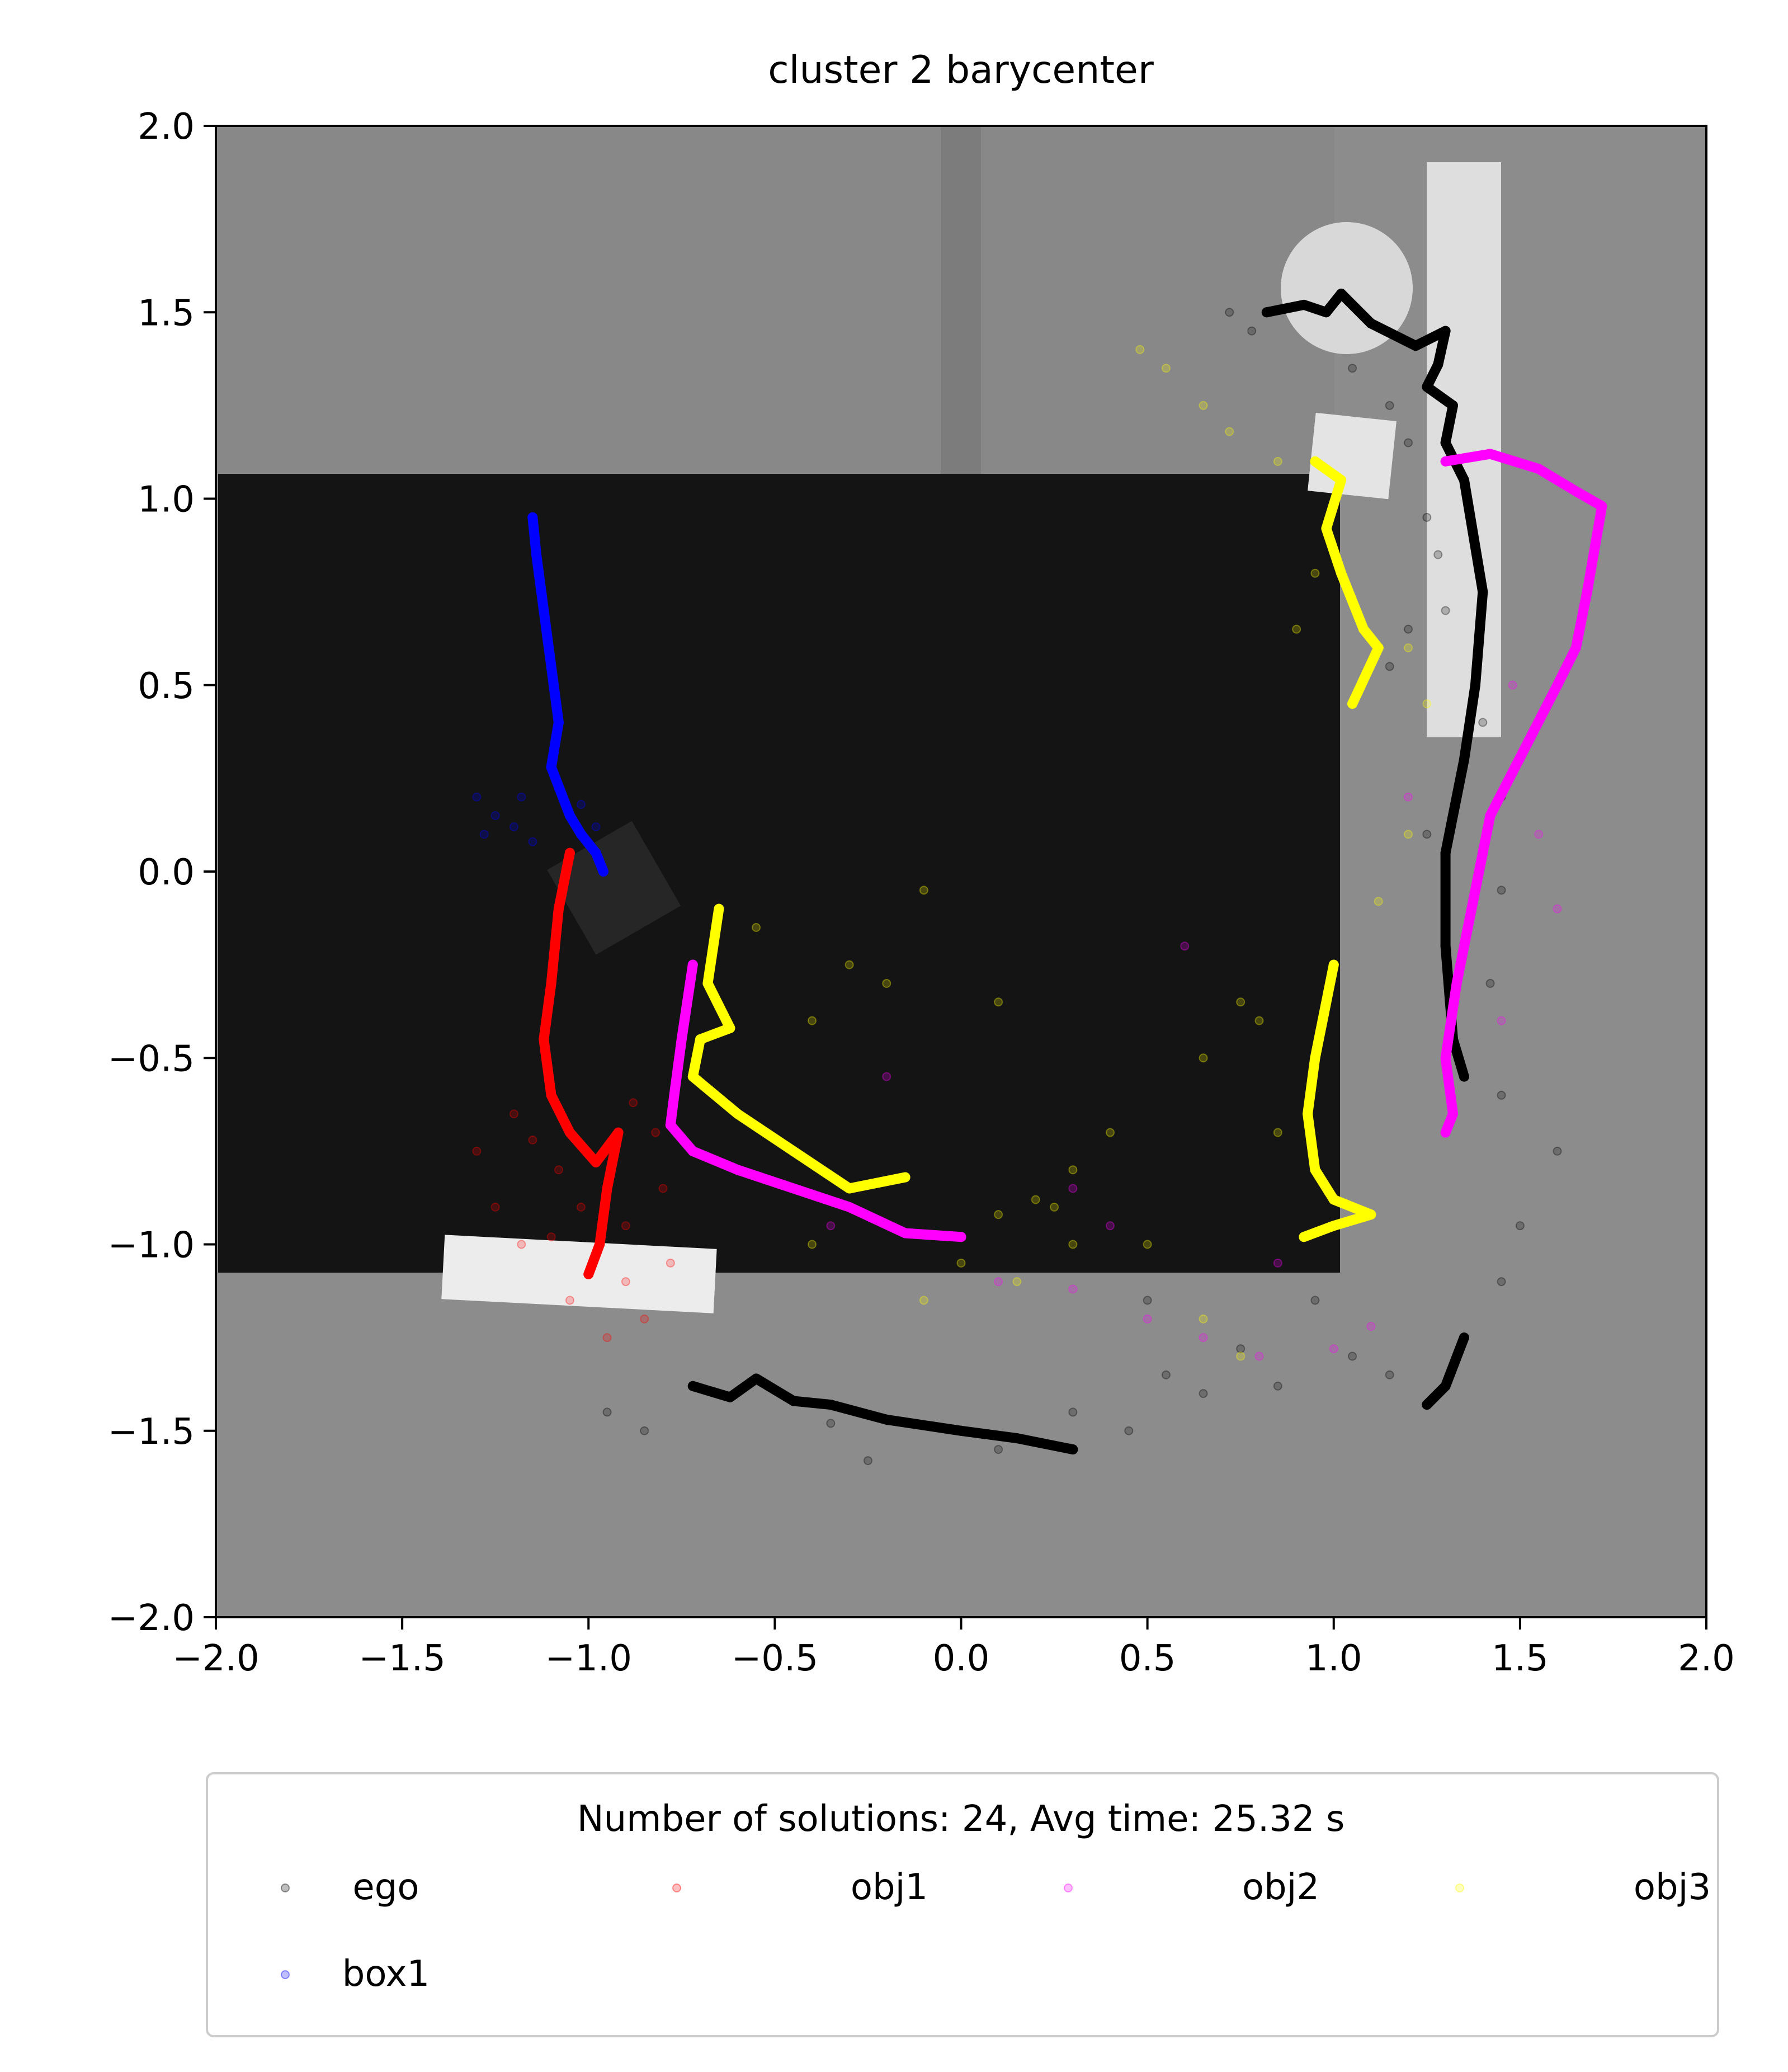  What do you see at coordinates (889, 1887) in the screenshot?
I see `legend-label-obj1: obj1` at bounding box center [889, 1887].